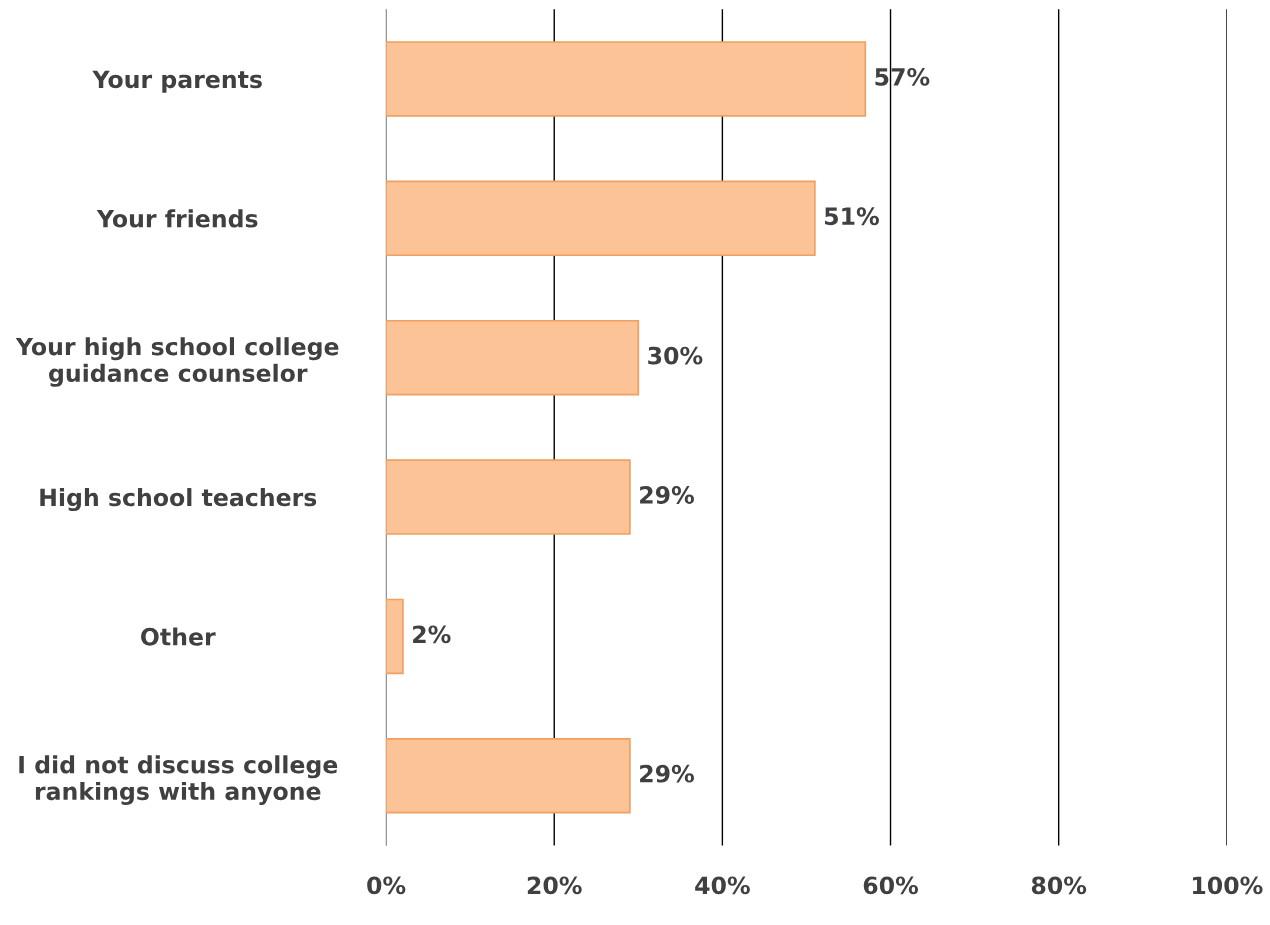 The image size is (1270, 925). Describe the element at coordinates (675, 355) in the screenshot. I see `data-label: 30%` at that location.